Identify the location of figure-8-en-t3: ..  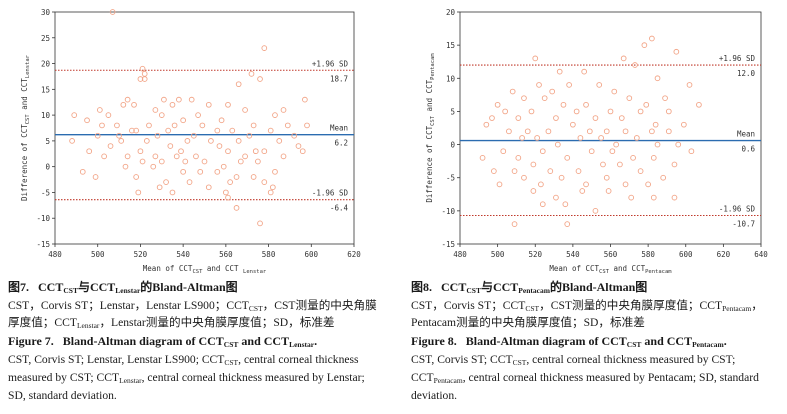
(725, 341).